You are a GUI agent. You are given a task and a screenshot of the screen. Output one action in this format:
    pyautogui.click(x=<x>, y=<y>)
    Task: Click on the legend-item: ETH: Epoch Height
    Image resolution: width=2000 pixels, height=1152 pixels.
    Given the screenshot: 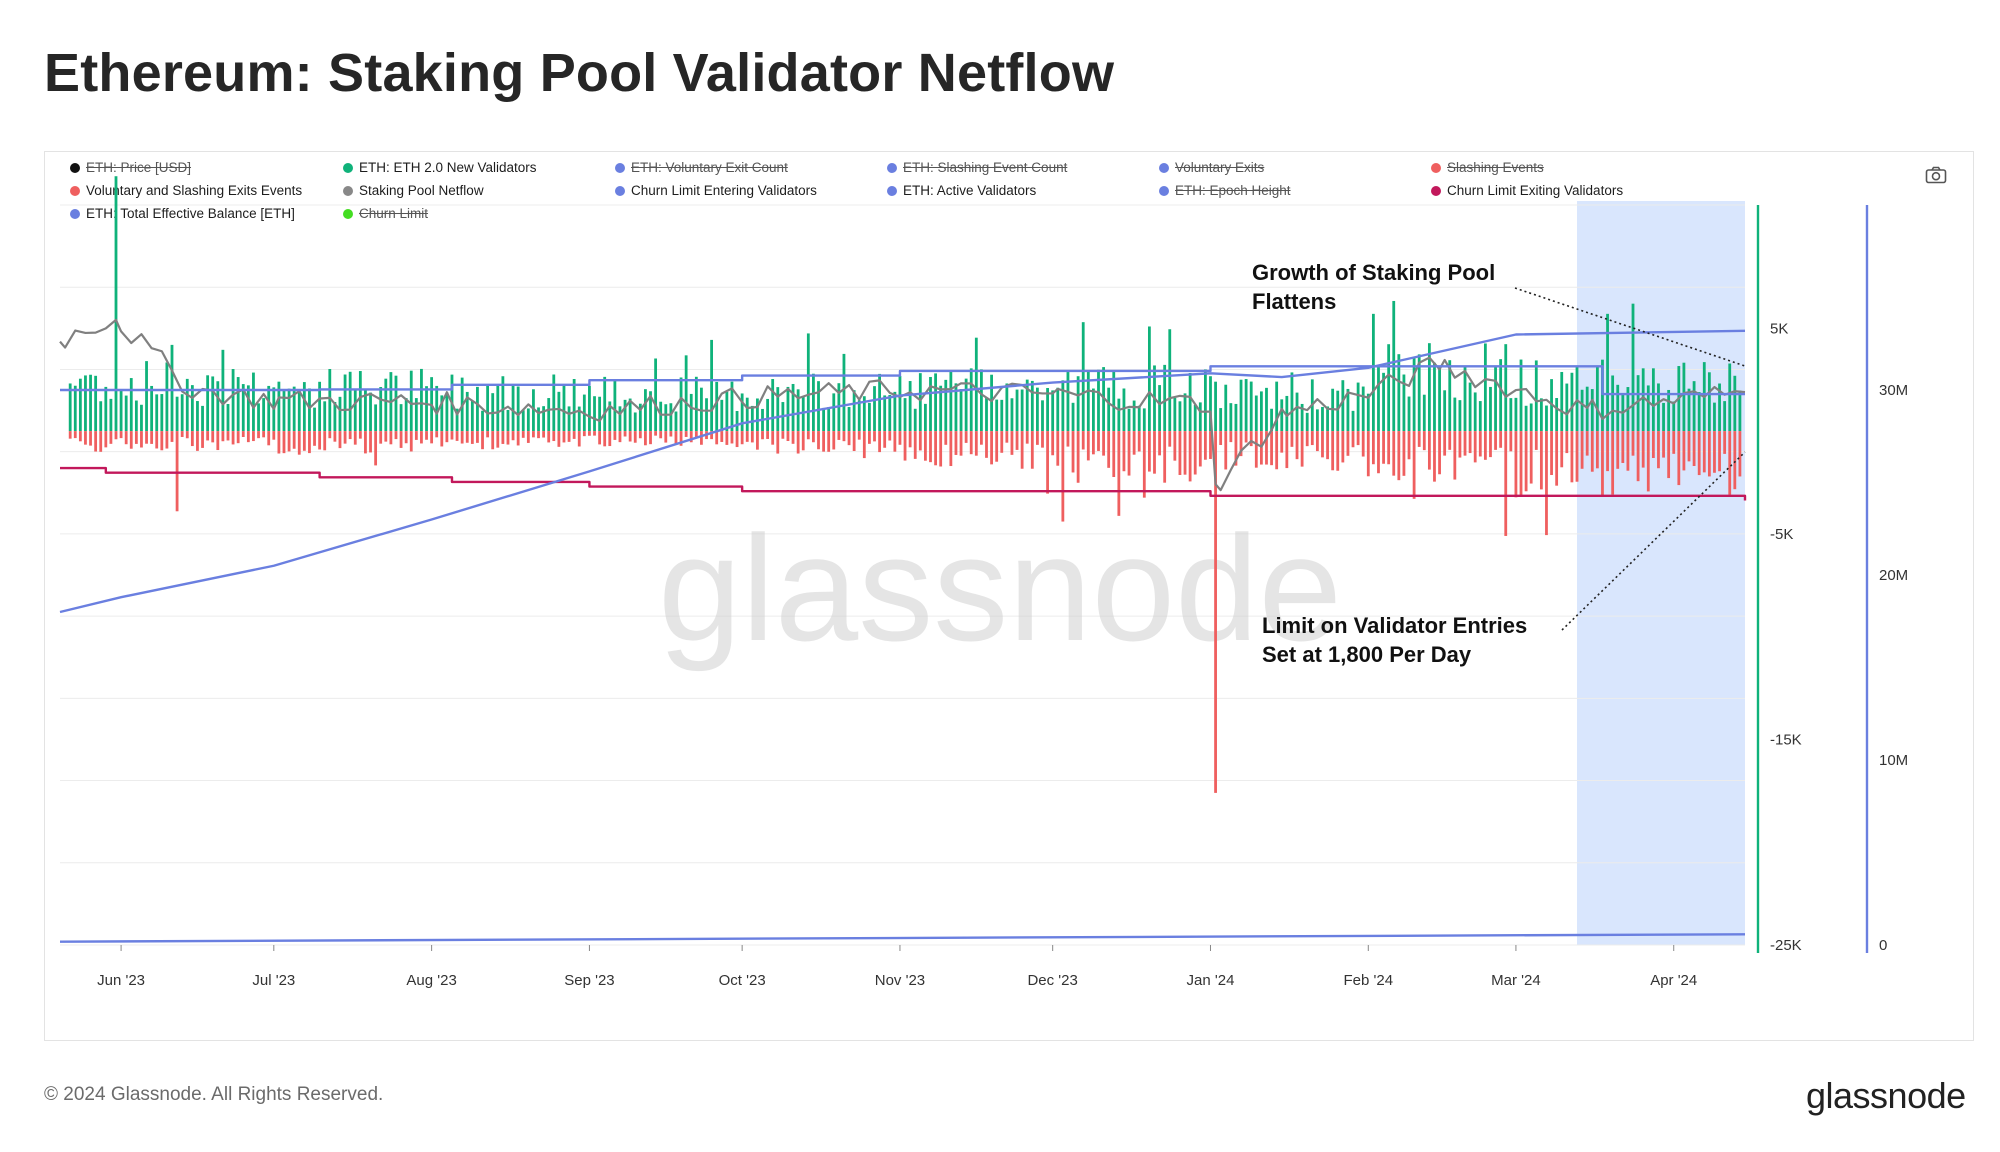 What is the action you would take?
    pyautogui.click(x=1225, y=190)
    